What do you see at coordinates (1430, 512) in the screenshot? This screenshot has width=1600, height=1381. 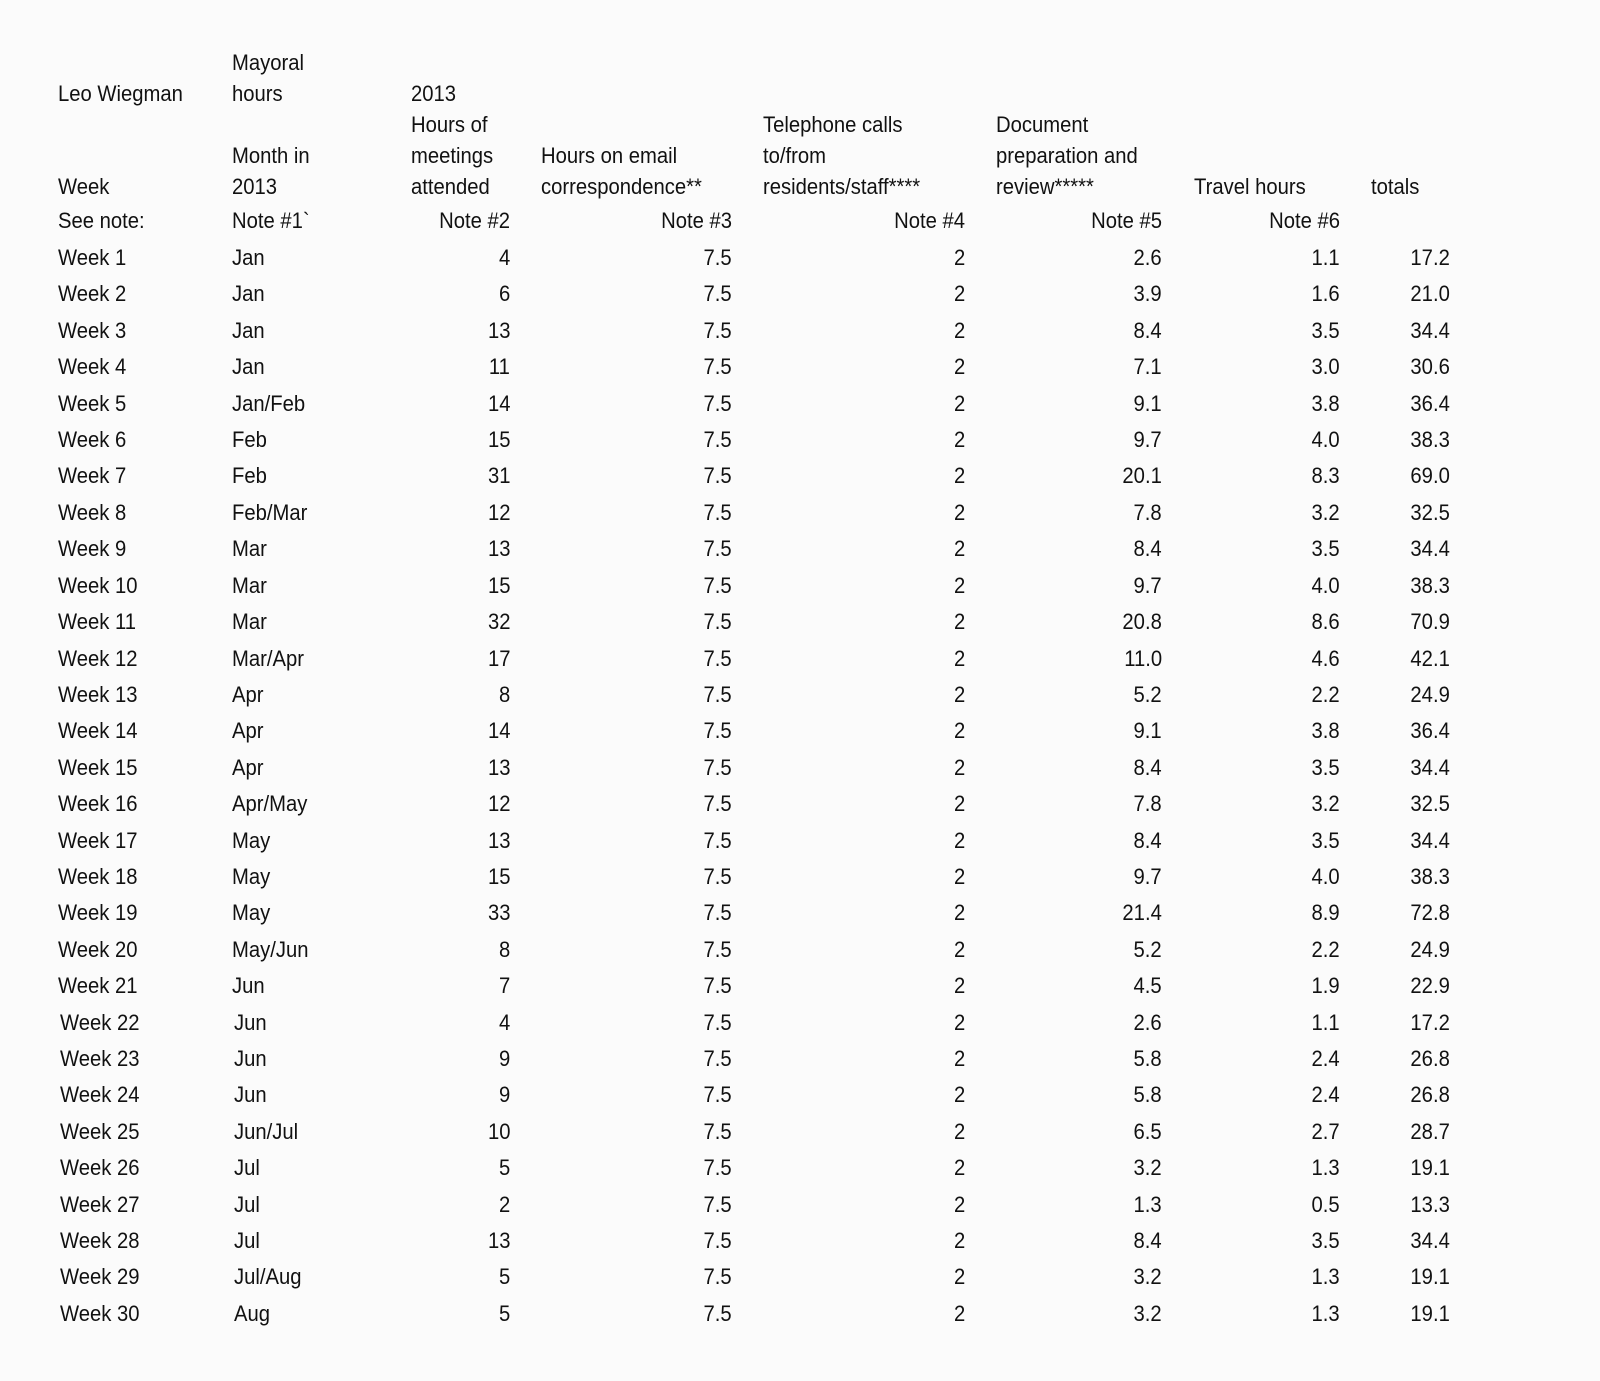 I see `cell-total: 32.5` at bounding box center [1430, 512].